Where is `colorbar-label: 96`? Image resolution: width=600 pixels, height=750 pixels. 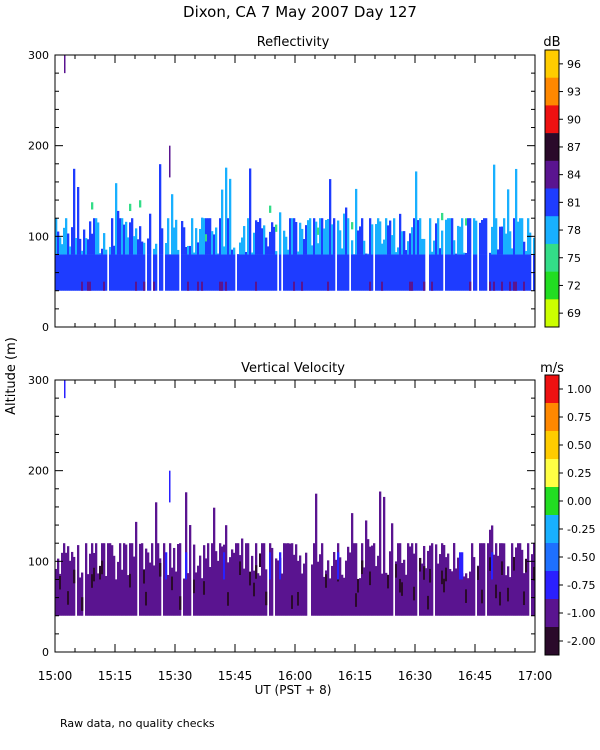
colorbar-label: 96 is located at coordinates (574, 64).